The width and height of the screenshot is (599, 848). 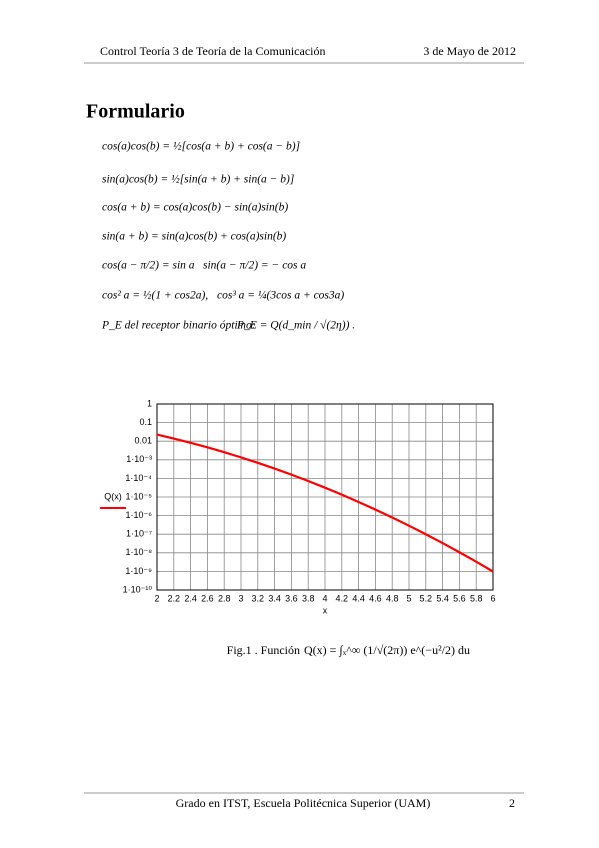 I want to click on y-tick-label: 1·10⁻⁹, so click(x=138, y=571).